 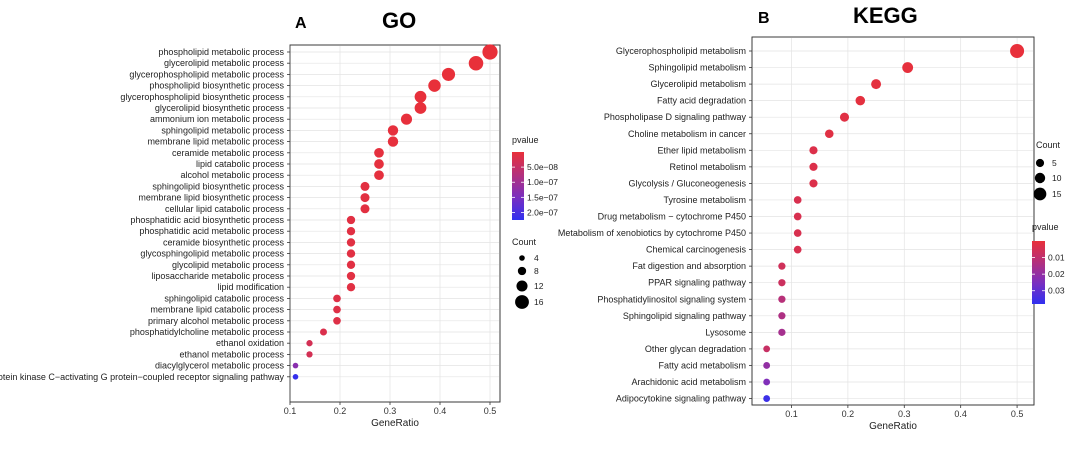 What do you see at coordinates (885, 15) in the screenshot?
I see `panel-title: KEGG` at bounding box center [885, 15].